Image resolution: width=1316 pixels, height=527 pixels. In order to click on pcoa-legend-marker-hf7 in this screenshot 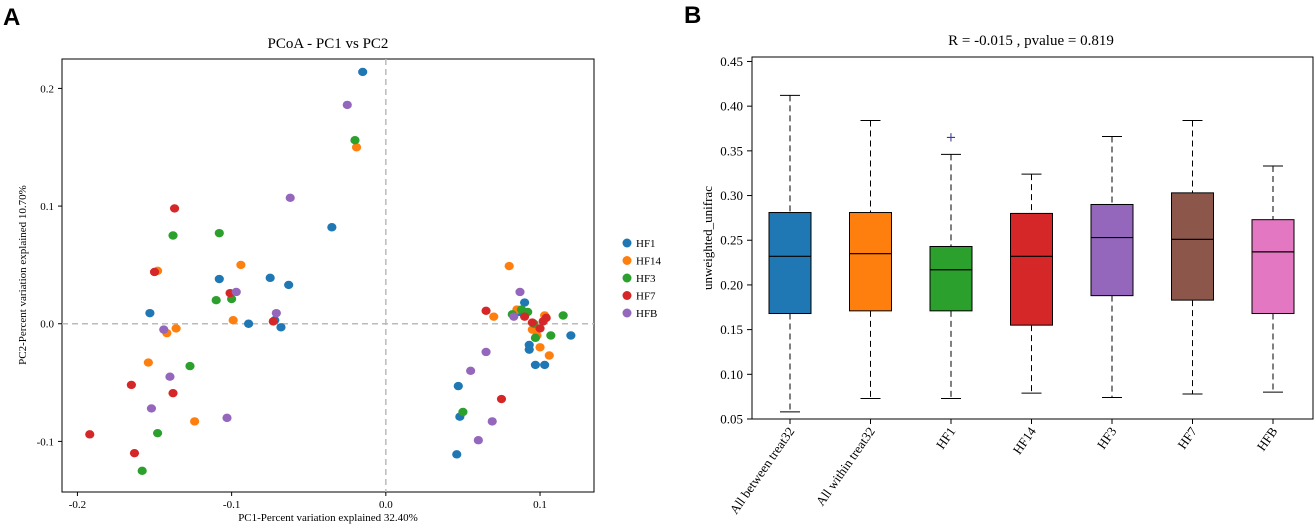, I will do `click(627, 295)`.